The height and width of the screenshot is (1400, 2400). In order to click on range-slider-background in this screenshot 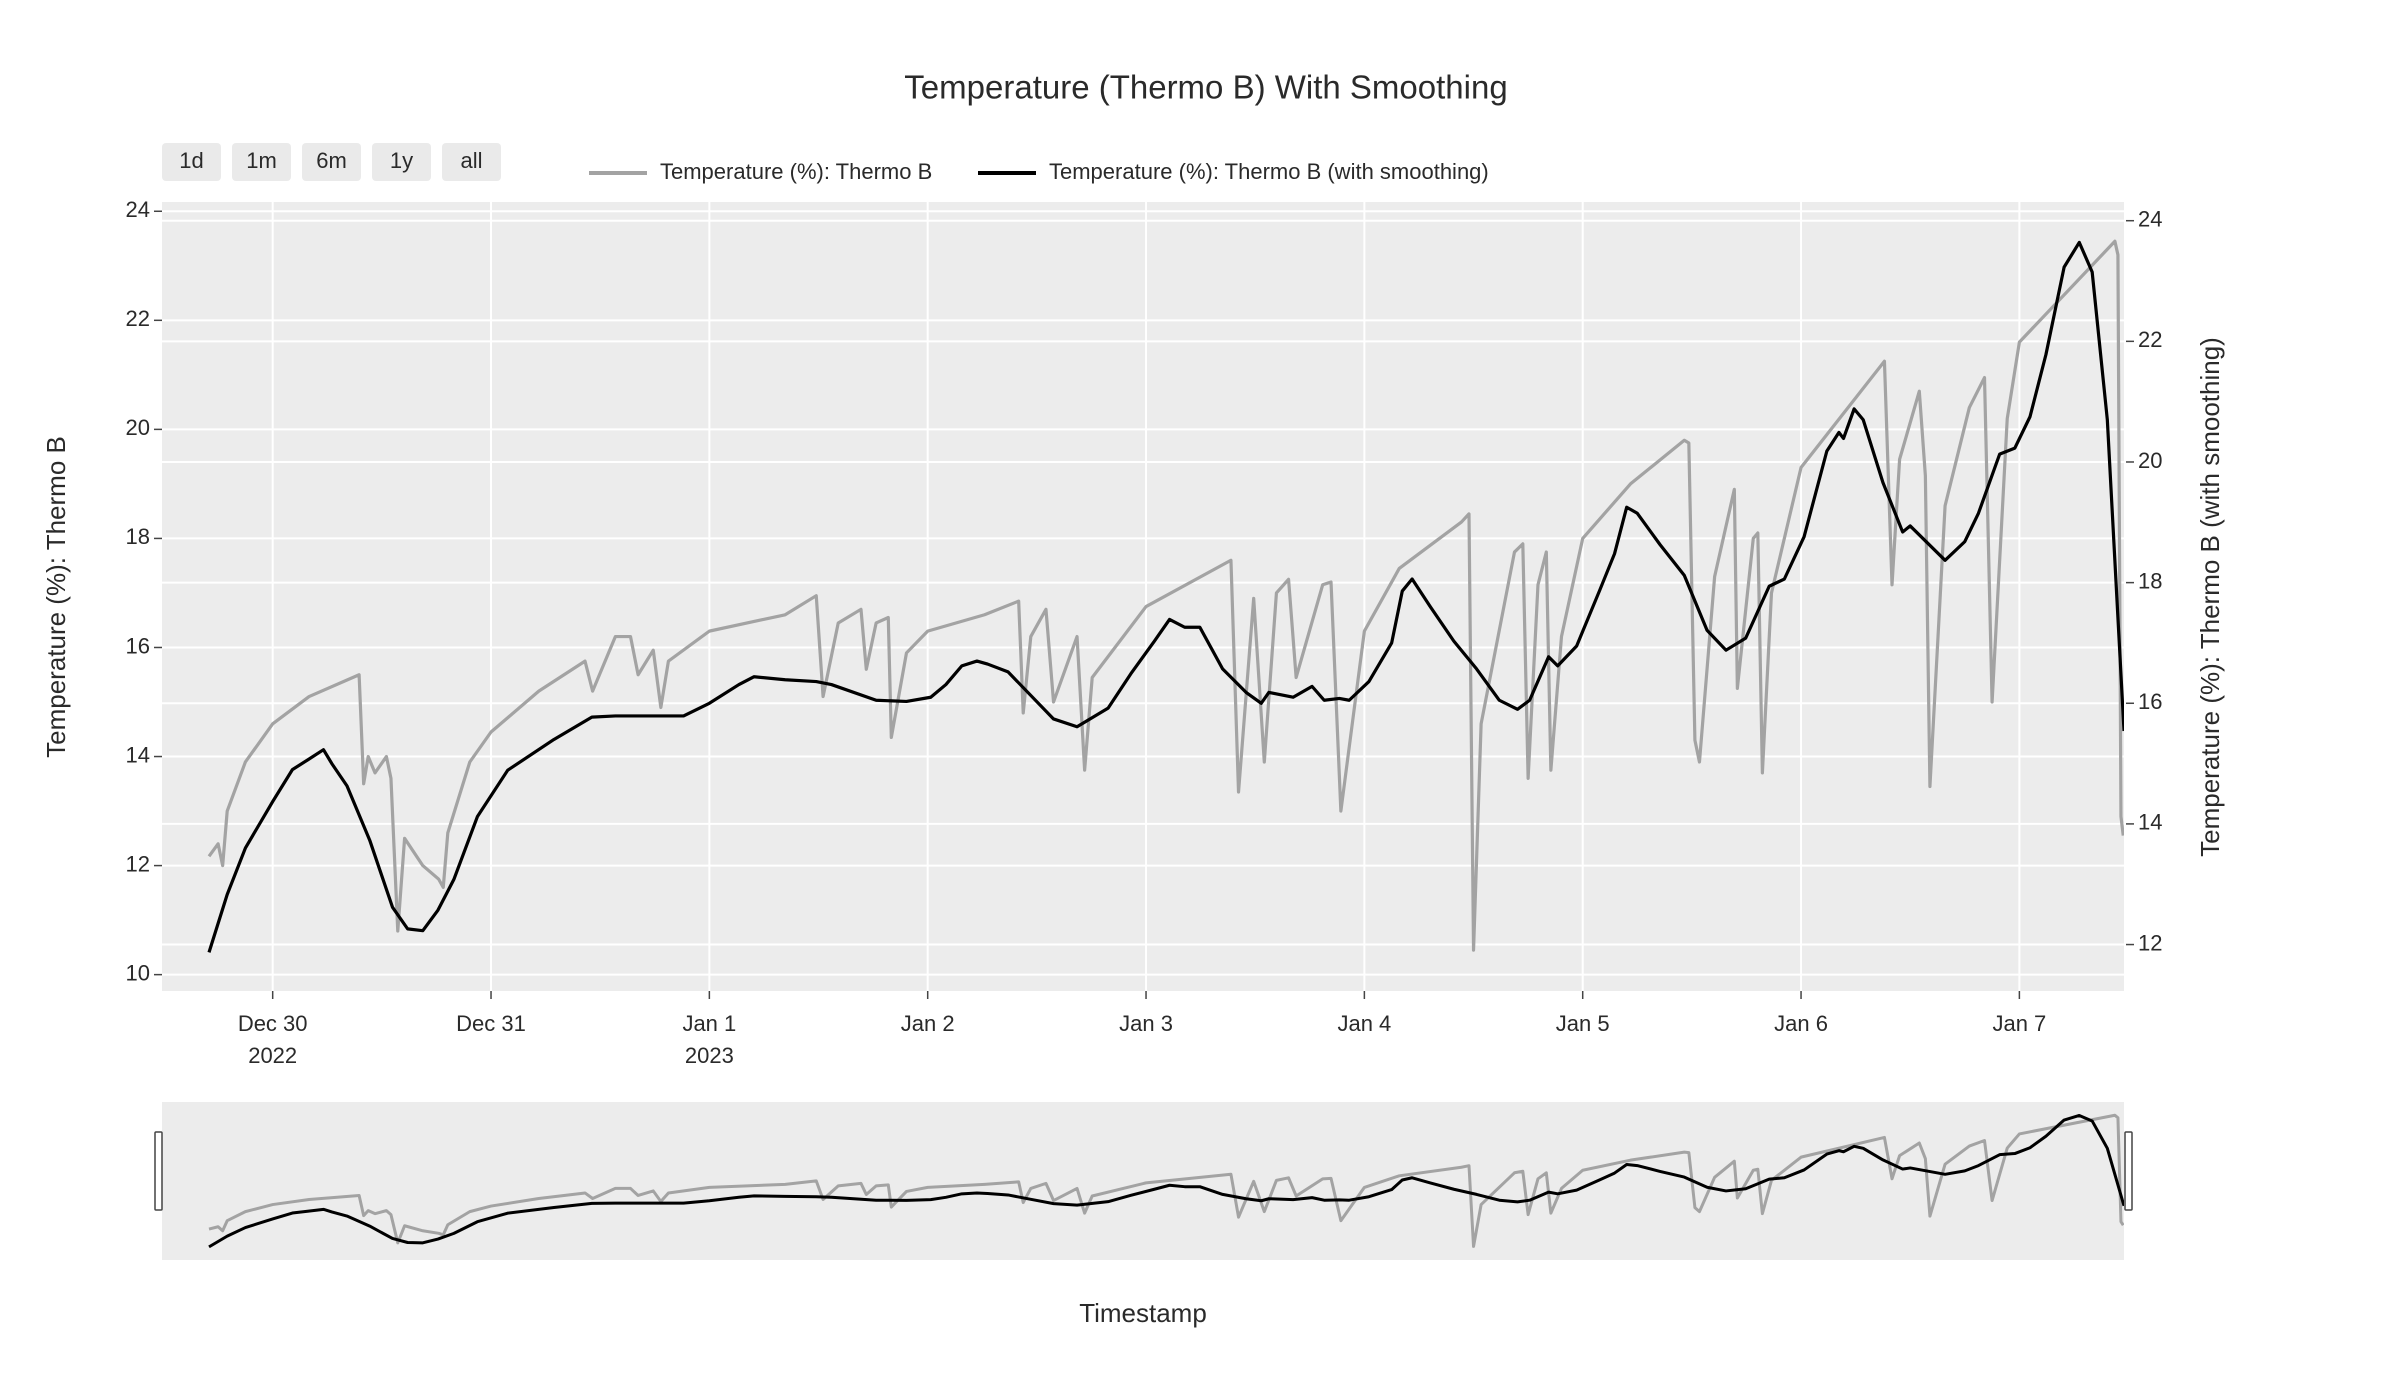, I will do `click(1143, 1181)`.